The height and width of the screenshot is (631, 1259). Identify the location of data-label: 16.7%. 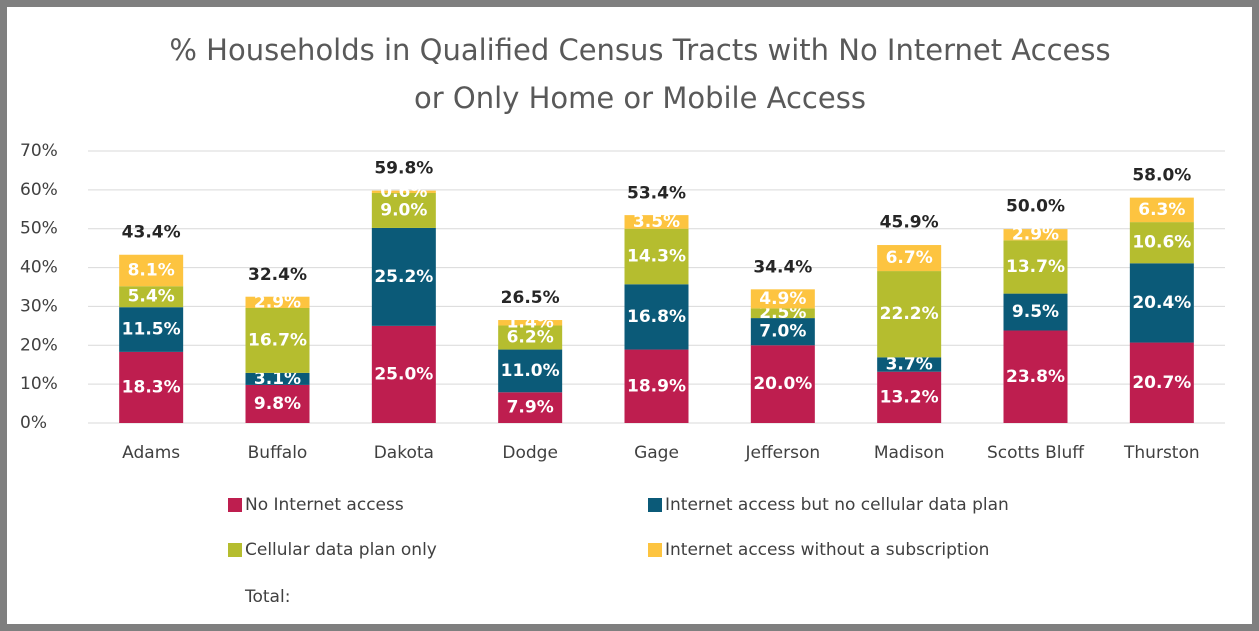
(277, 340).